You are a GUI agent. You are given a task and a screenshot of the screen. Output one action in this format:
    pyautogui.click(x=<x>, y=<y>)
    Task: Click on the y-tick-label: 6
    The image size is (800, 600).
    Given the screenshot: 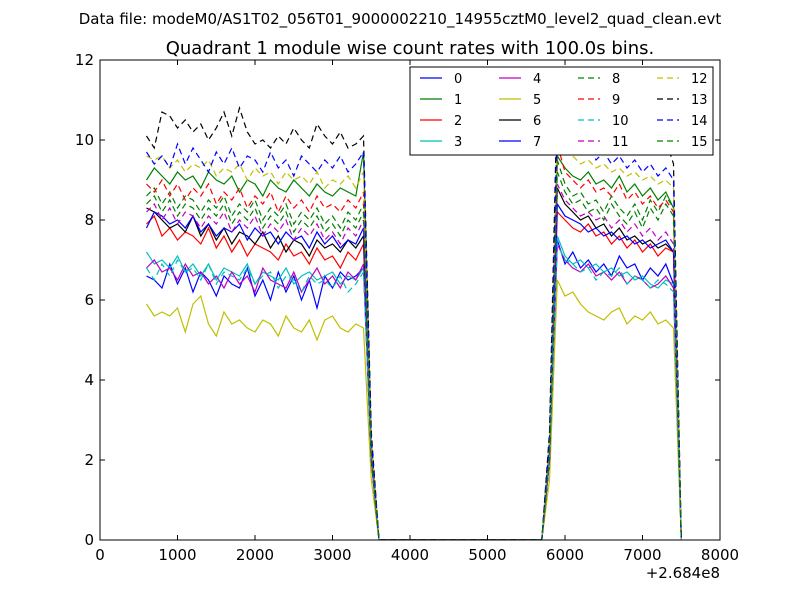 What is the action you would take?
    pyautogui.click(x=89, y=300)
    